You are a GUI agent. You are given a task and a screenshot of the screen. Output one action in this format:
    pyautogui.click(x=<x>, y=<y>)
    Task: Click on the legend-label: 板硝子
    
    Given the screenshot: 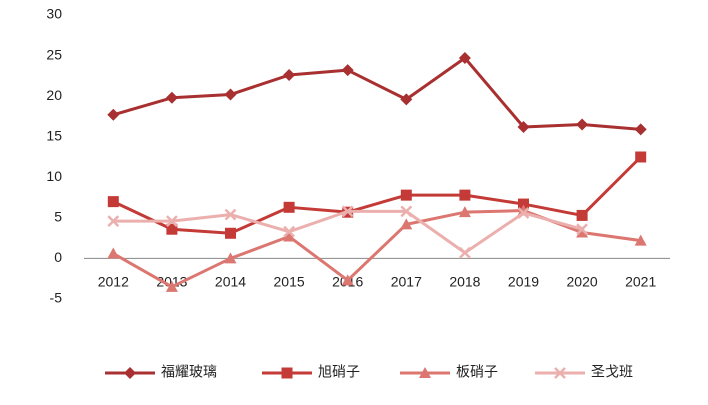 What is the action you would take?
    pyautogui.click(x=477, y=372)
    